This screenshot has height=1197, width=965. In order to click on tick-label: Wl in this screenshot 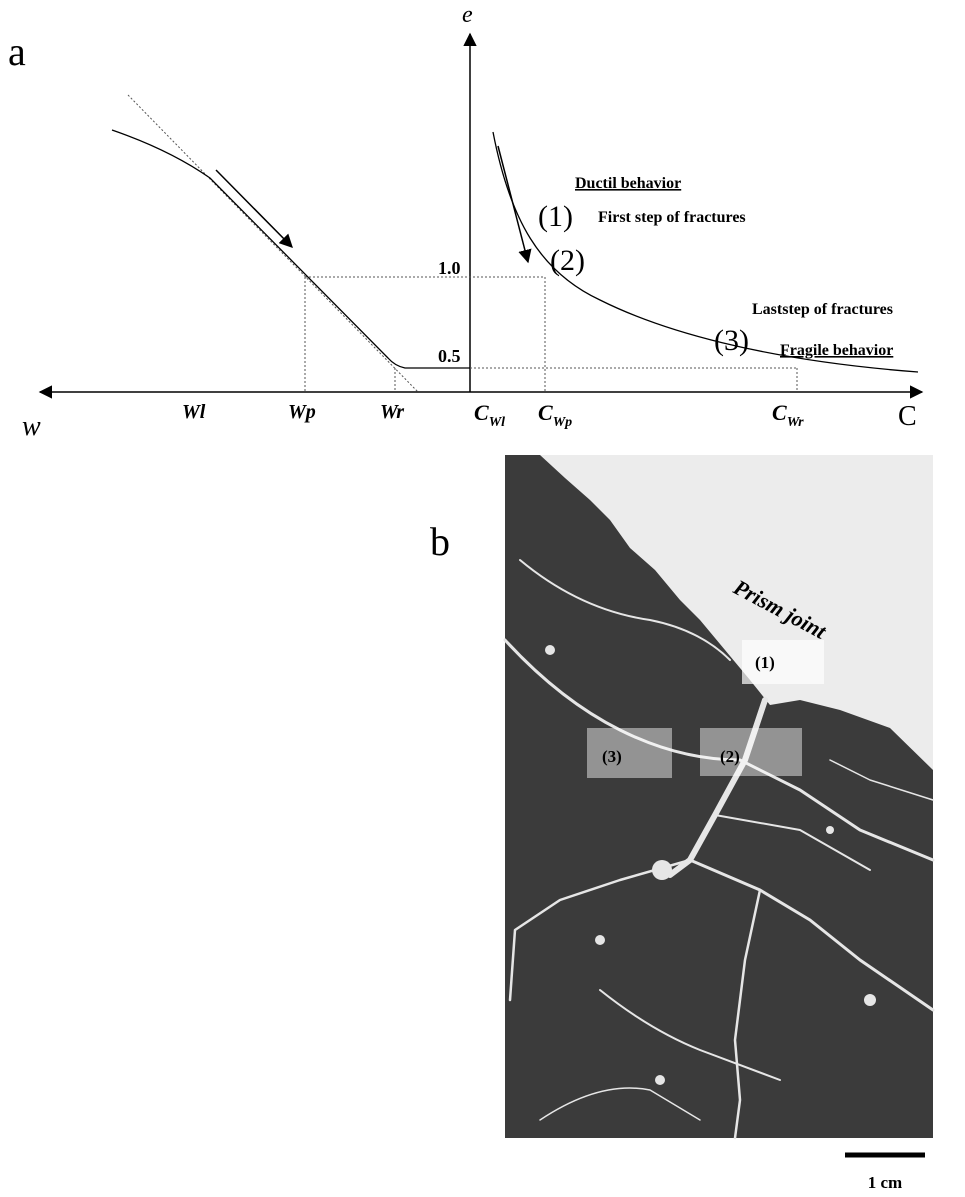, I will do `click(194, 412)`.